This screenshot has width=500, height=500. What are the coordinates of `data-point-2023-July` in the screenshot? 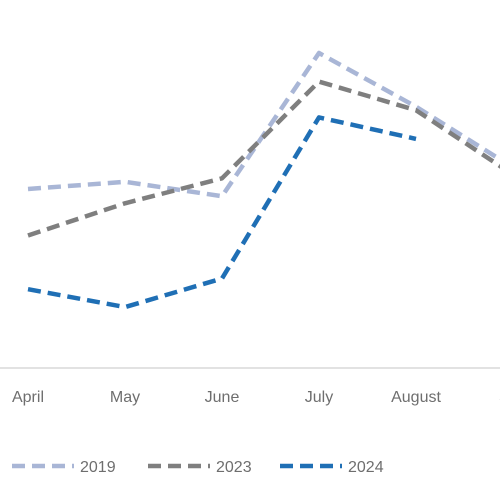 It's located at (319, 82).